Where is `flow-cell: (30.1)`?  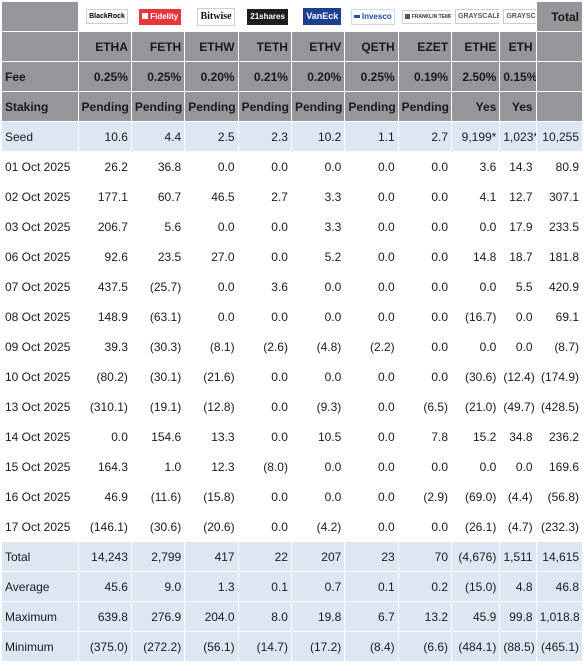
flow-cell: (30.1) is located at coordinates (158, 376).